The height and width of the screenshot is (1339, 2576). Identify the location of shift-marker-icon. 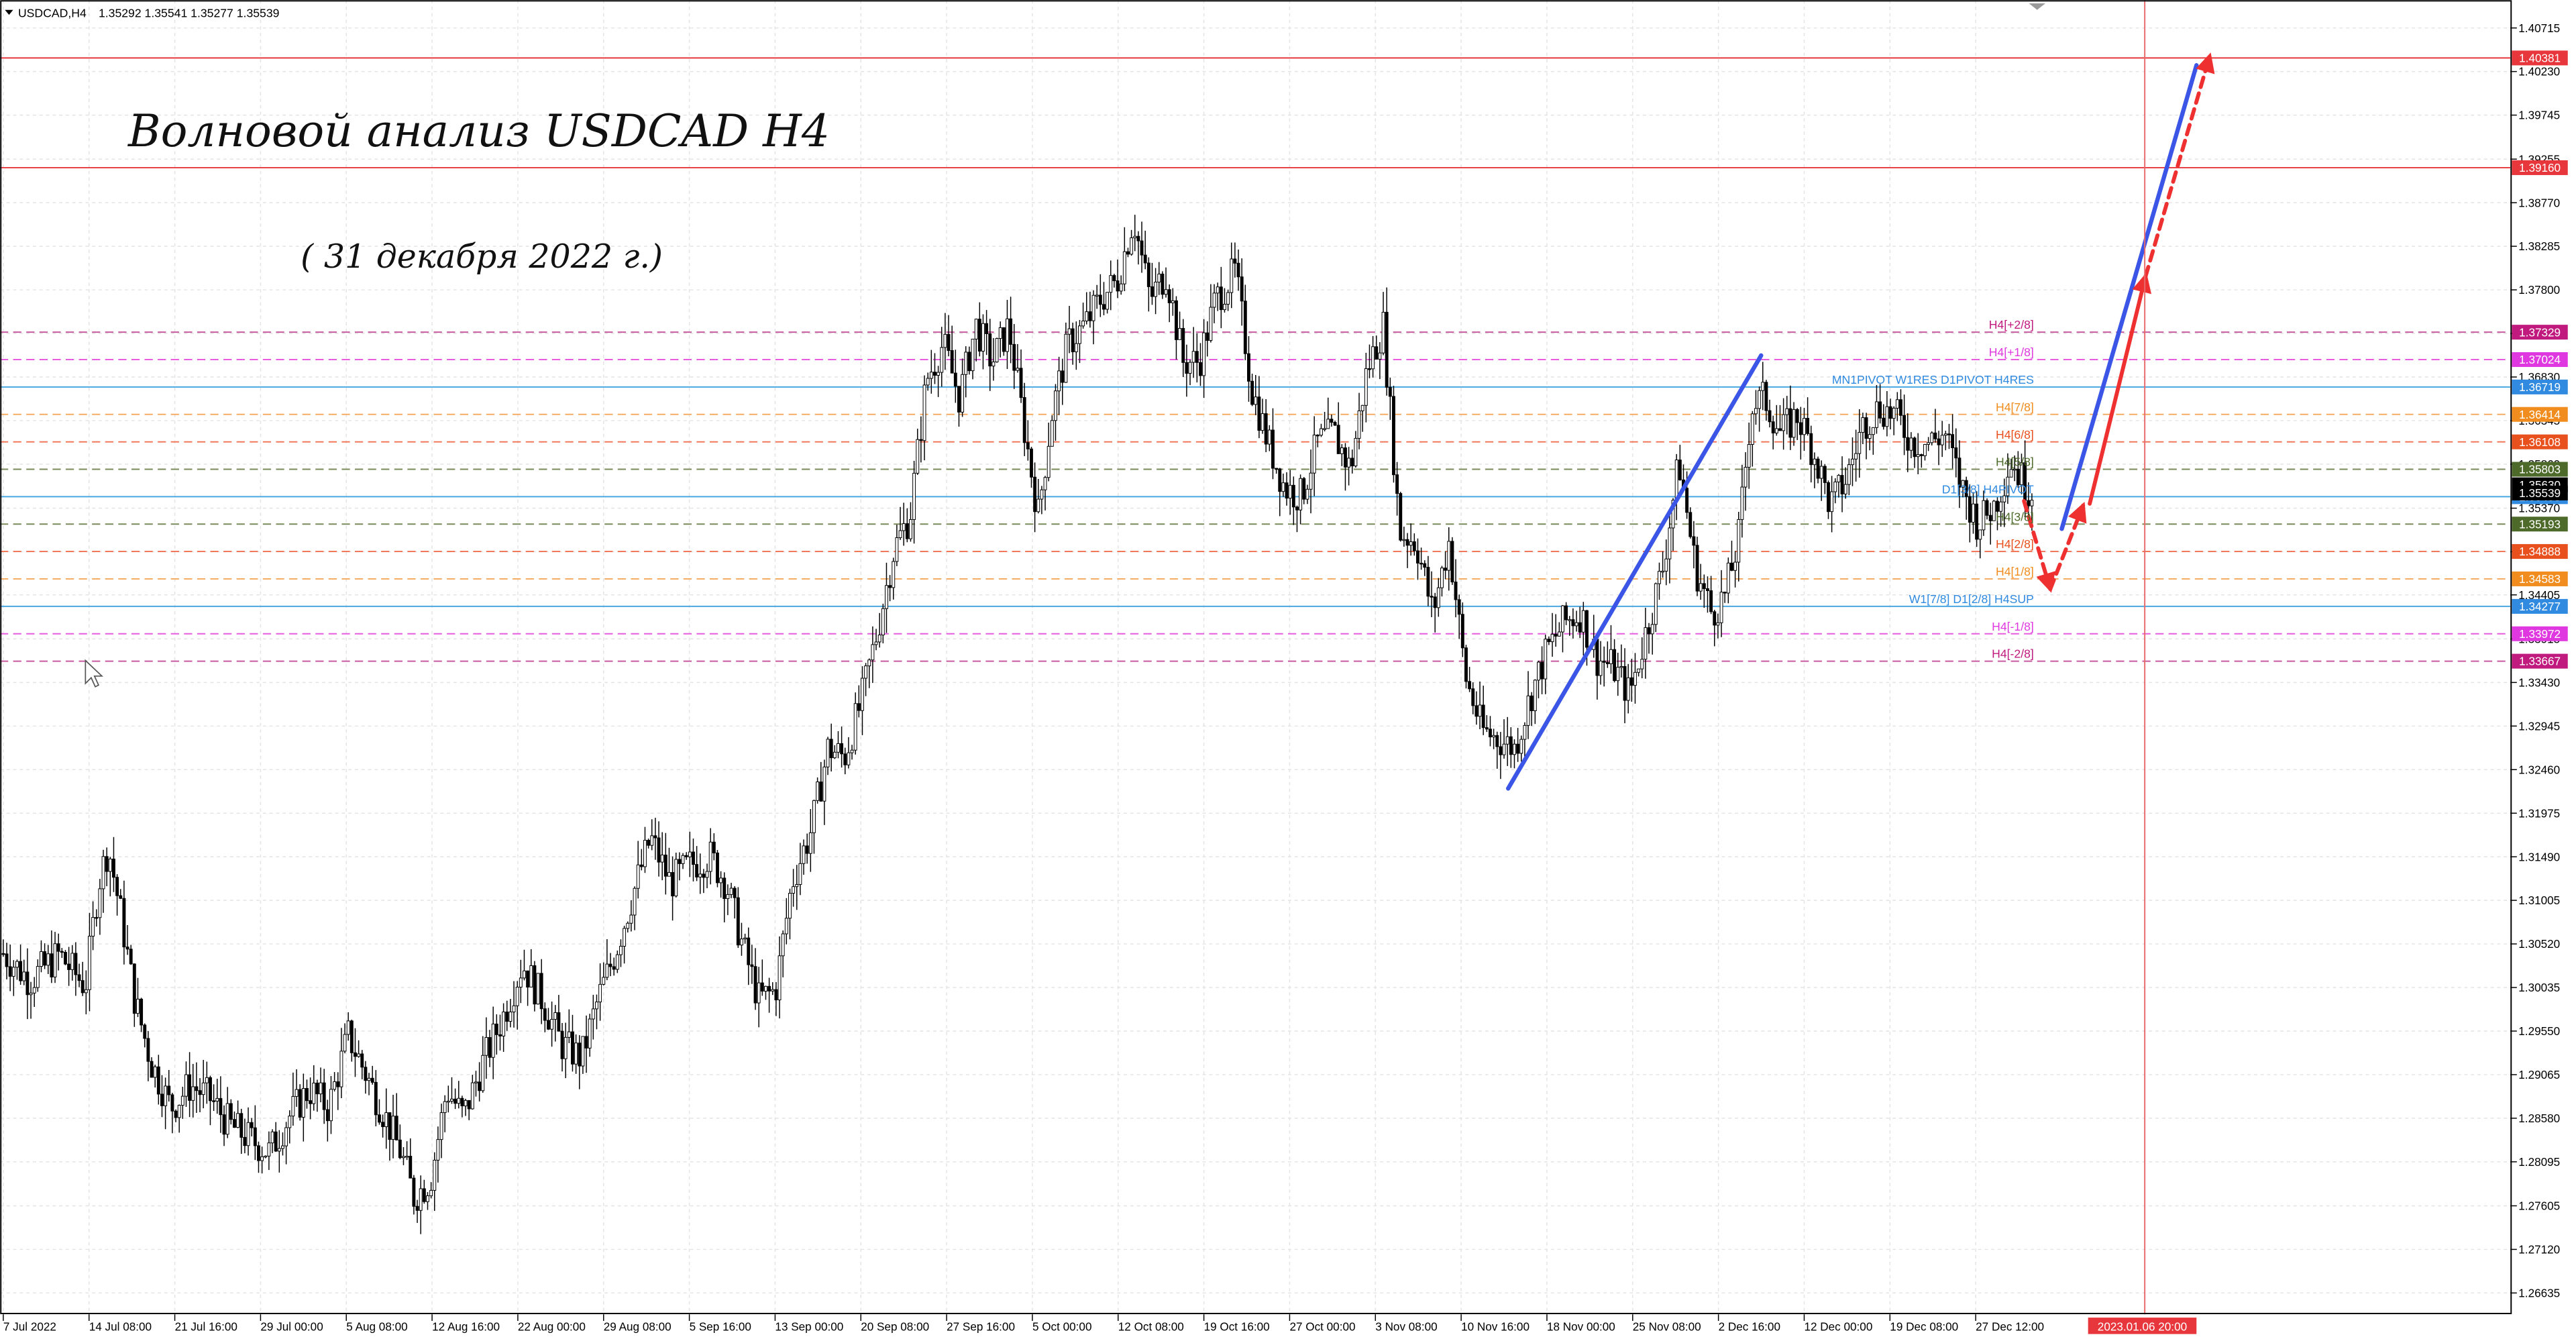
(2037, 6).